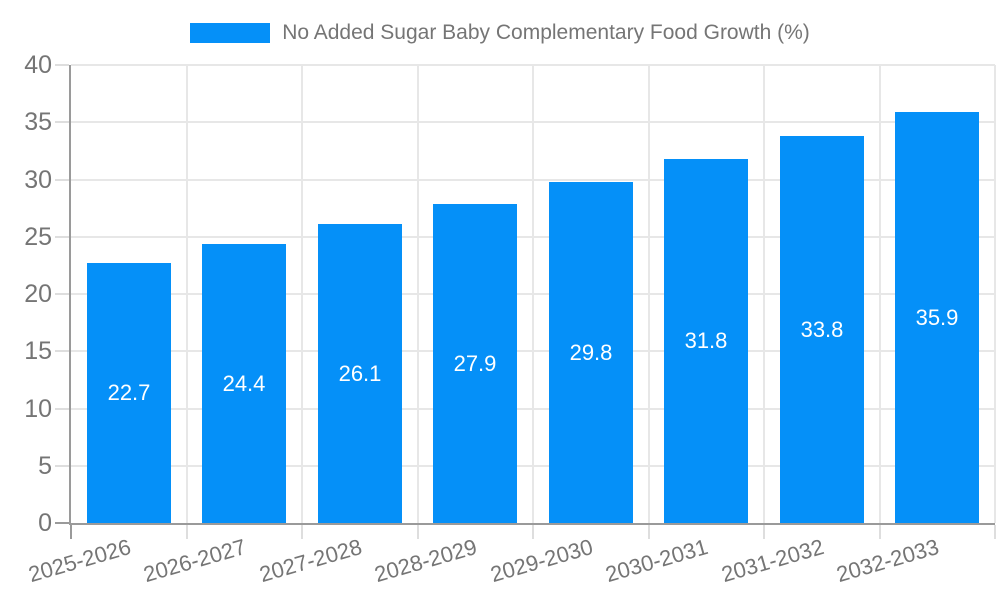 This screenshot has height=600, width=1000. I want to click on bar: 24.4, so click(244, 383).